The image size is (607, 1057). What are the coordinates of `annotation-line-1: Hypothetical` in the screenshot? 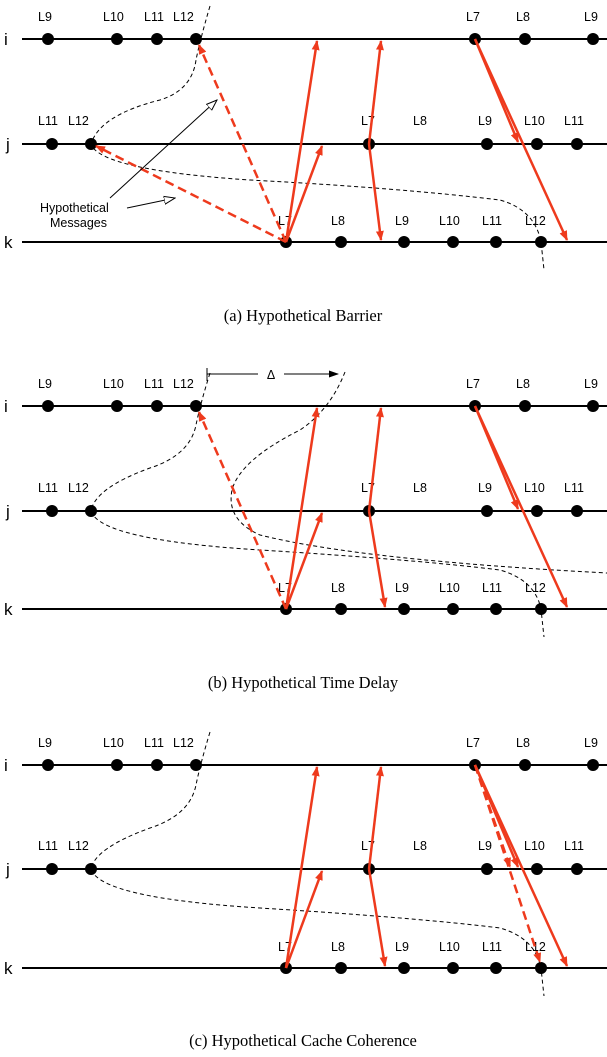 It's located at (74, 208).